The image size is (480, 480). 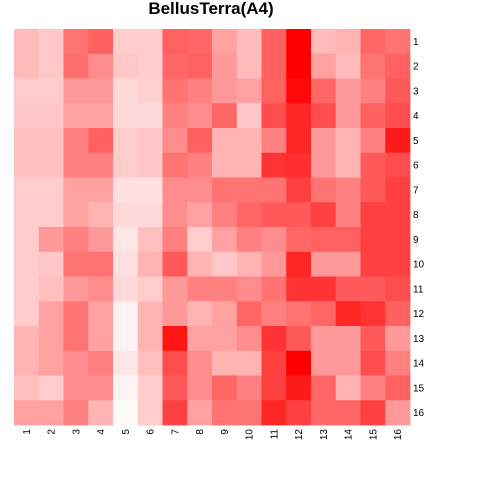 What do you see at coordinates (76, 264) in the screenshot?
I see `heatmap-cell-r10-c3` at bounding box center [76, 264].